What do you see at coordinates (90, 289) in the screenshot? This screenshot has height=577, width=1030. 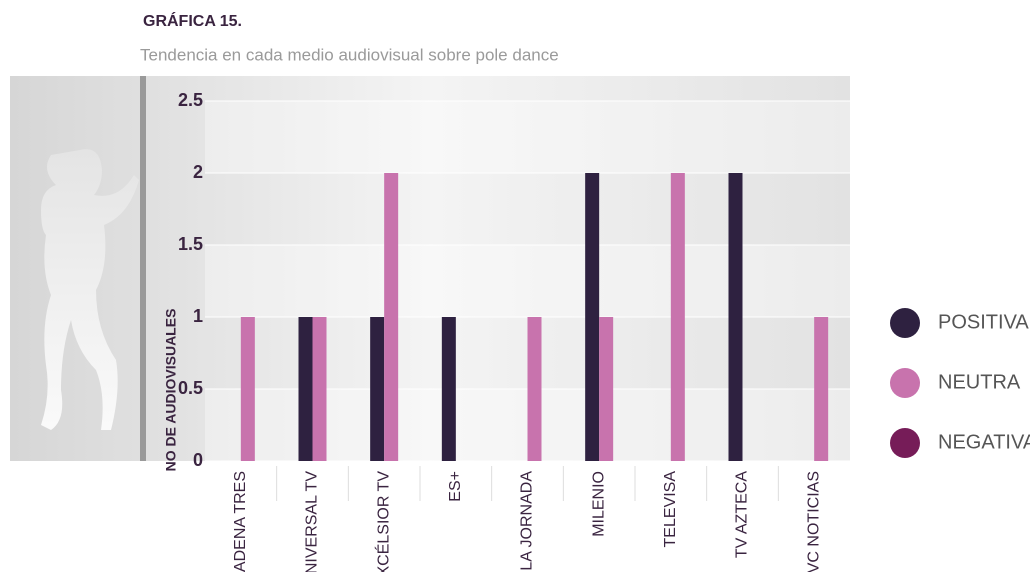 I see `dancer-silhouette` at bounding box center [90, 289].